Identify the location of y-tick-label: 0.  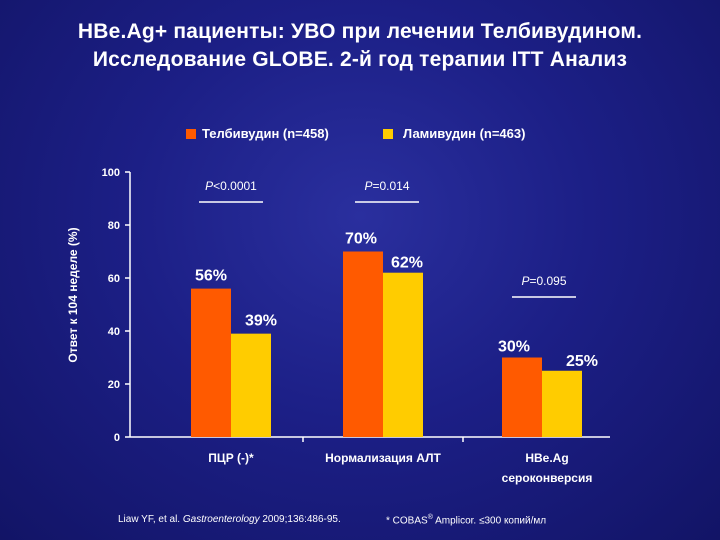
(117, 438).